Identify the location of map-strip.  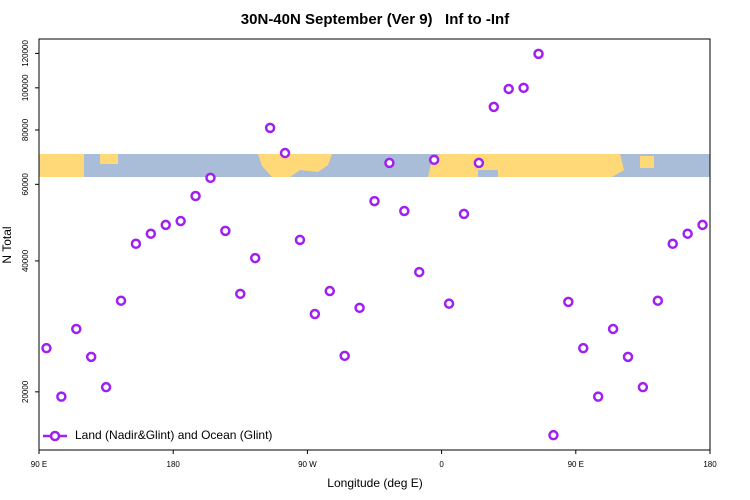
(374, 165).